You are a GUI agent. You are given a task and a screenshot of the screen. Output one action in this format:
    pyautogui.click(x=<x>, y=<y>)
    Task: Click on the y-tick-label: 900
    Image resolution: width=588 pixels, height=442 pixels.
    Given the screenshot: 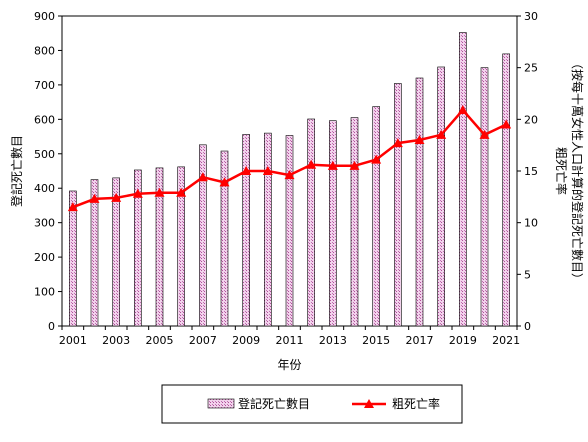 What is the action you would take?
    pyautogui.click(x=44, y=16)
    